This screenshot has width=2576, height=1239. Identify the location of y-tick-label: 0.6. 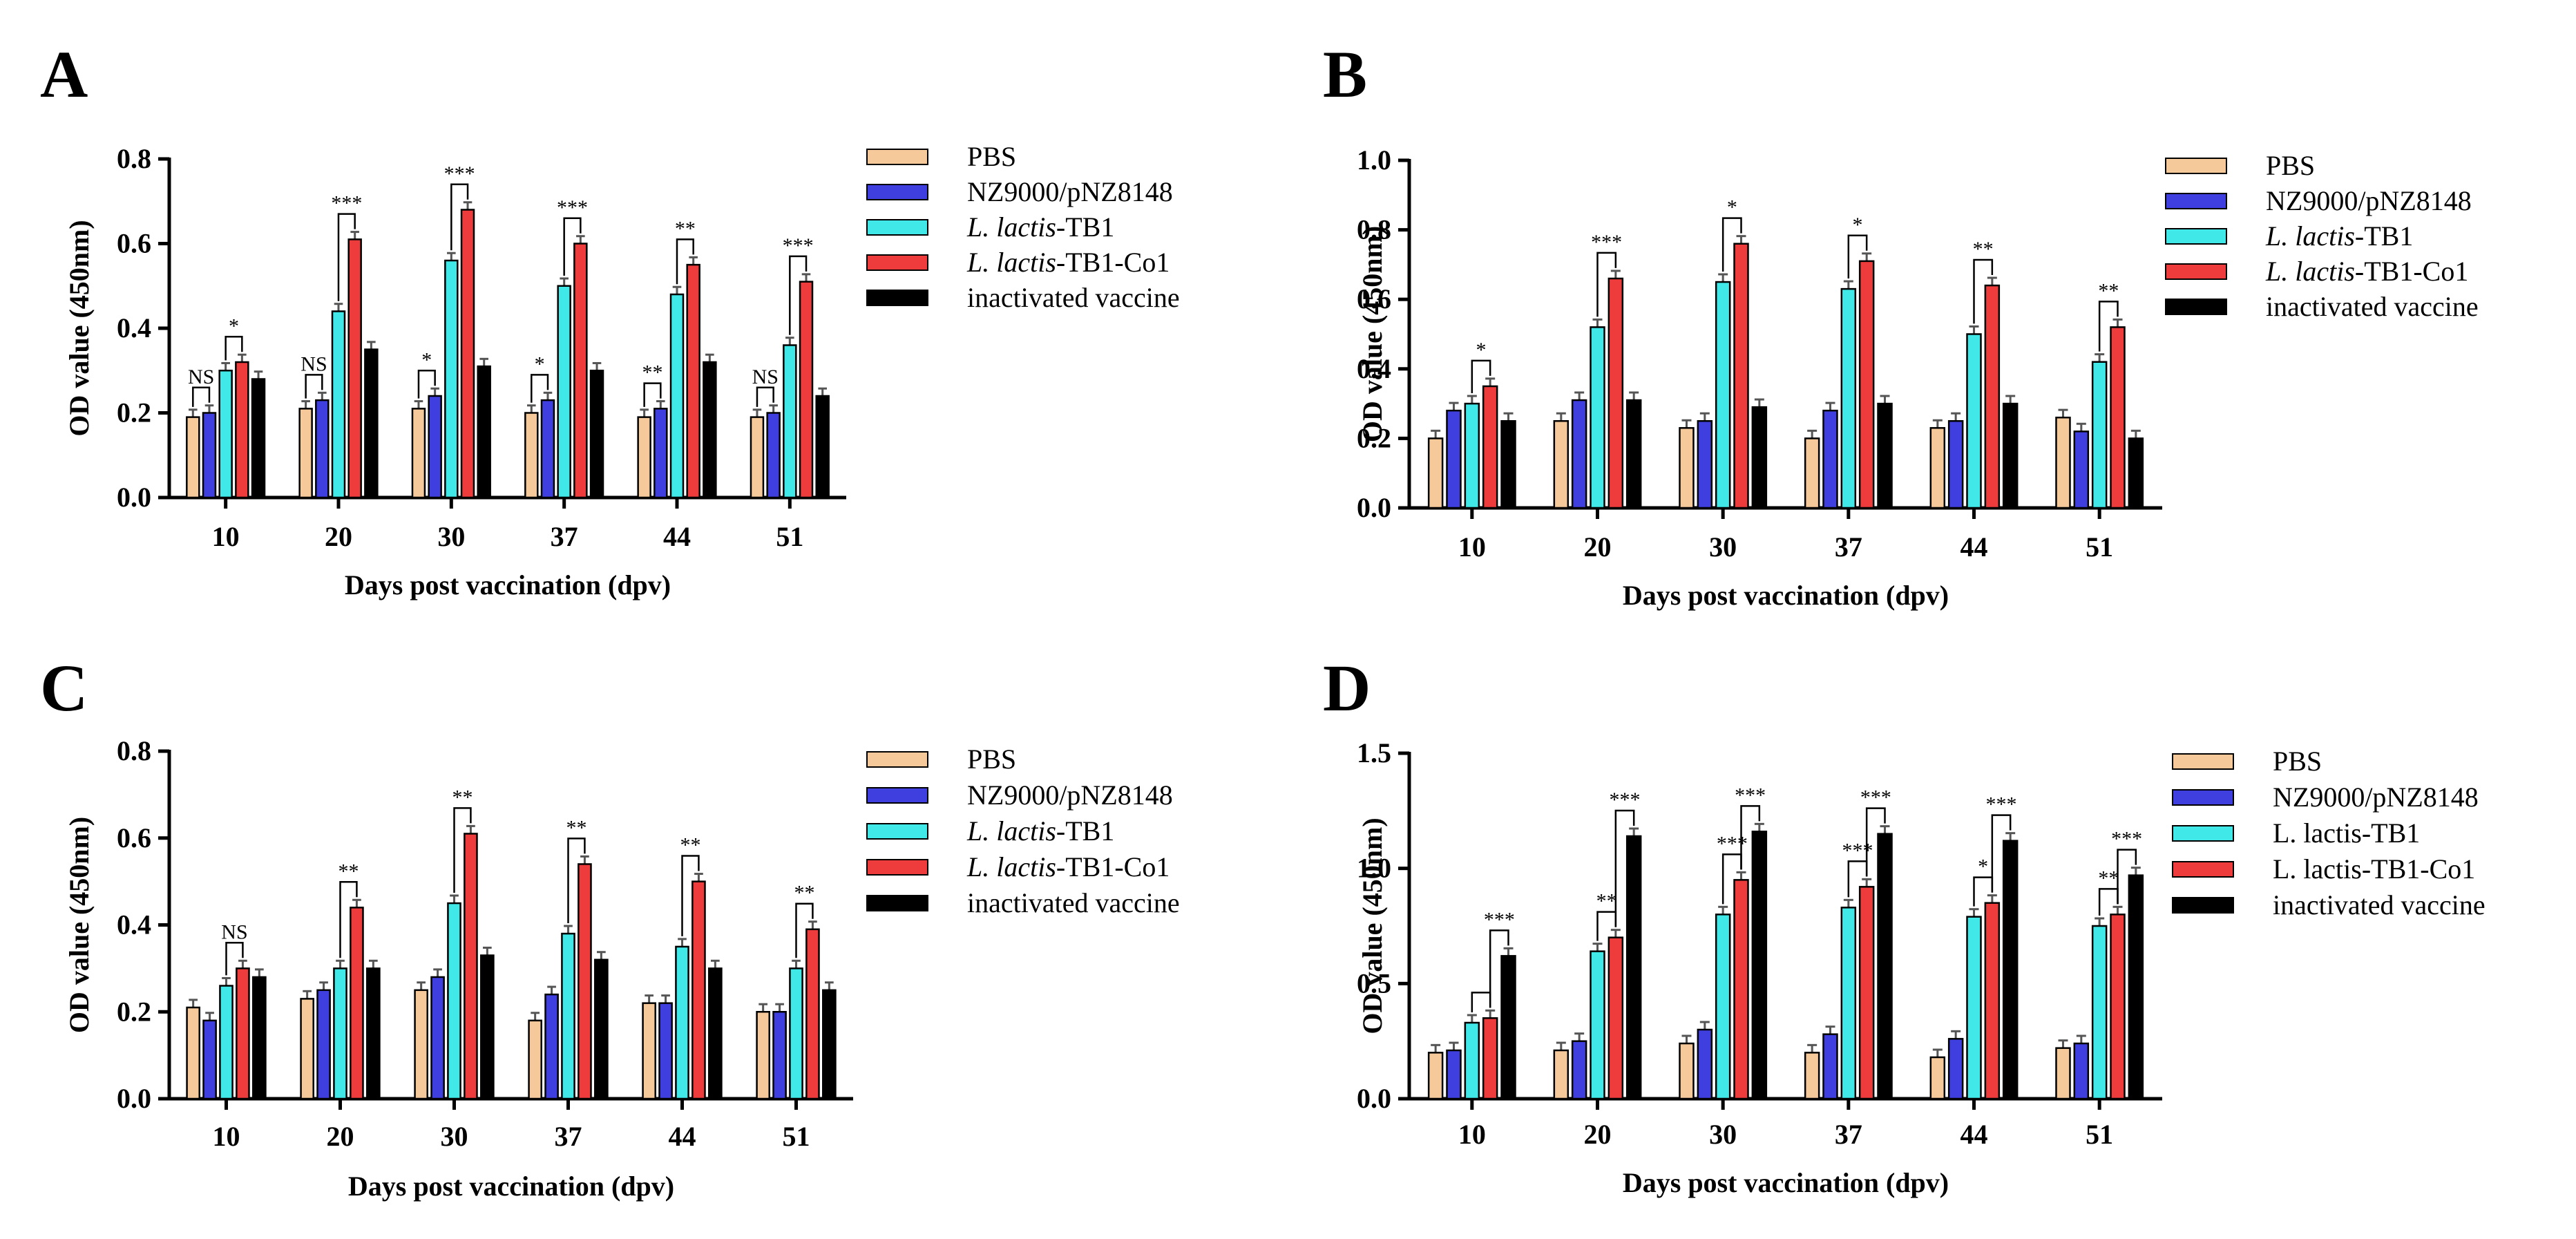
(1374, 298).